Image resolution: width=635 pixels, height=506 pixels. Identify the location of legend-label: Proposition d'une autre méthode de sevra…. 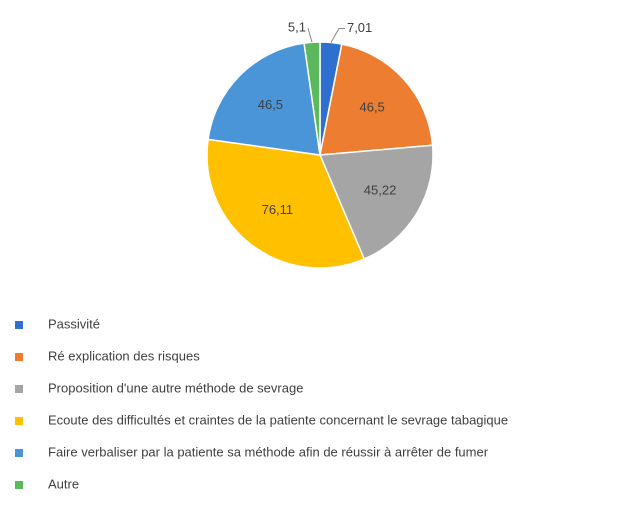
(175, 387).